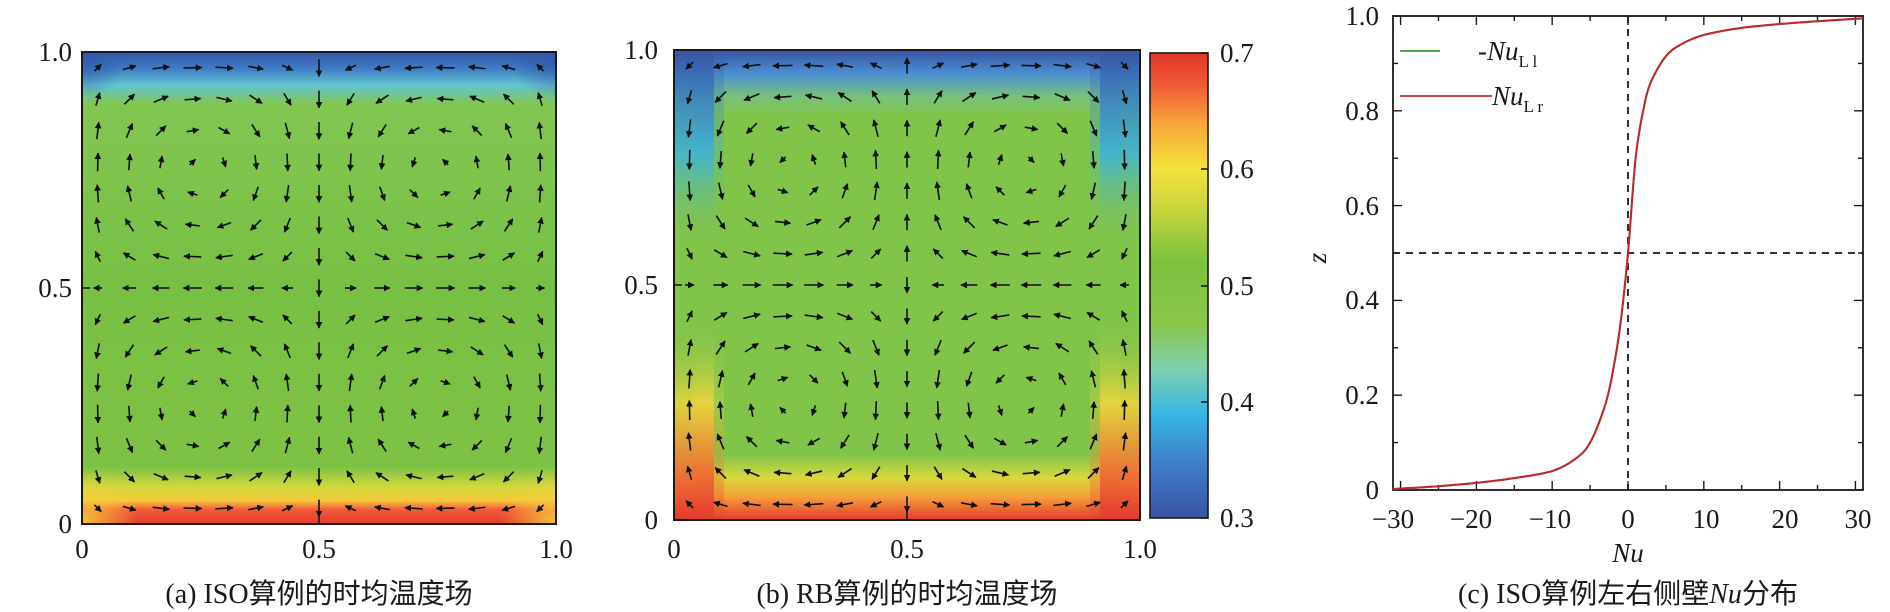 Image resolution: width=1890 pixels, height=612 pixels. What do you see at coordinates (55, 288) in the screenshot?
I see `panel-a-ytick-1: 0.5` at bounding box center [55, 288].